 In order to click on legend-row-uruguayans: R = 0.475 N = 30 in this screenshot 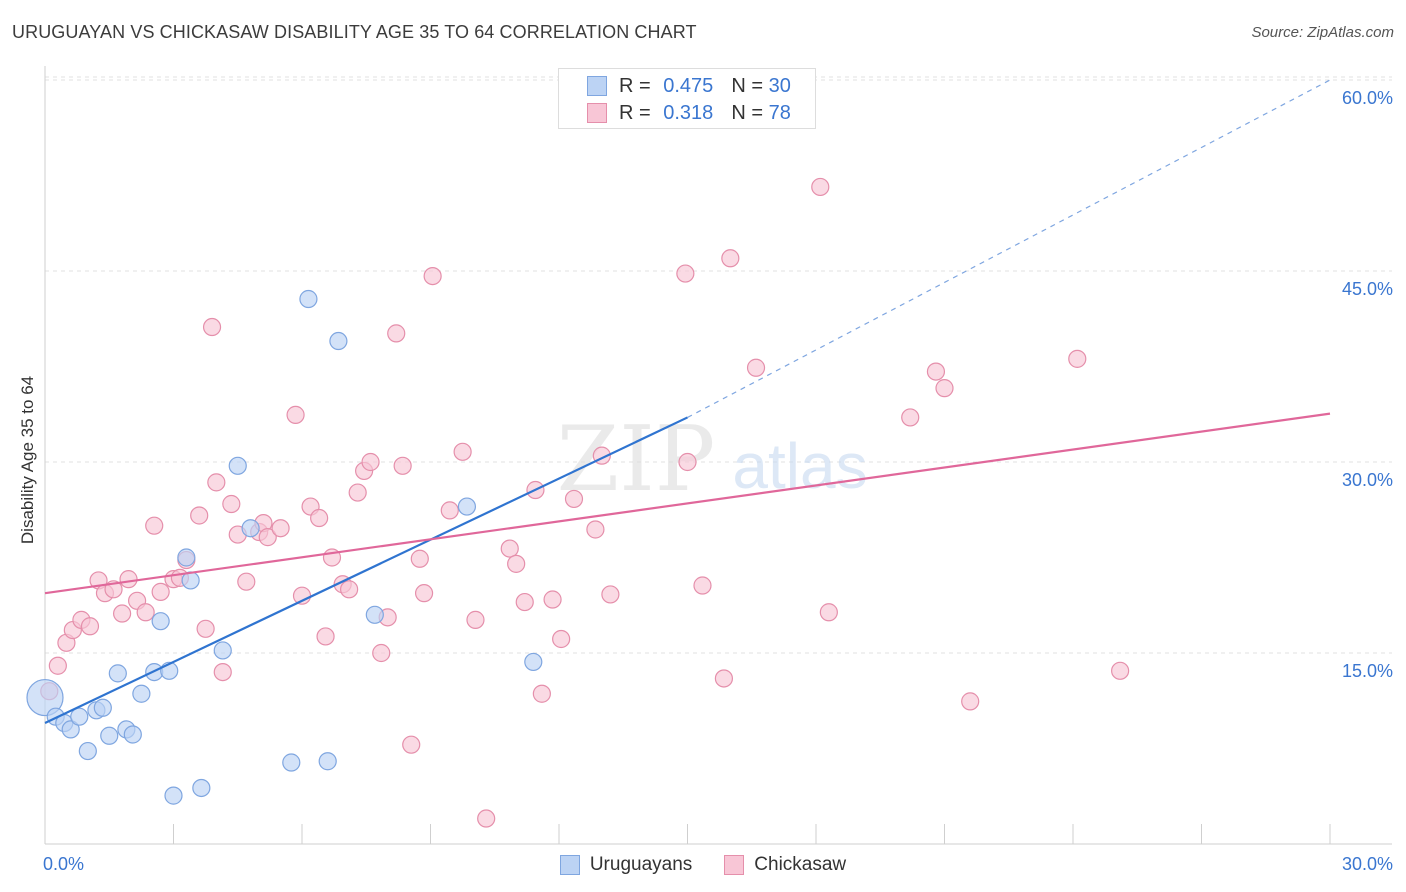, I will do `click(675, 86)`.